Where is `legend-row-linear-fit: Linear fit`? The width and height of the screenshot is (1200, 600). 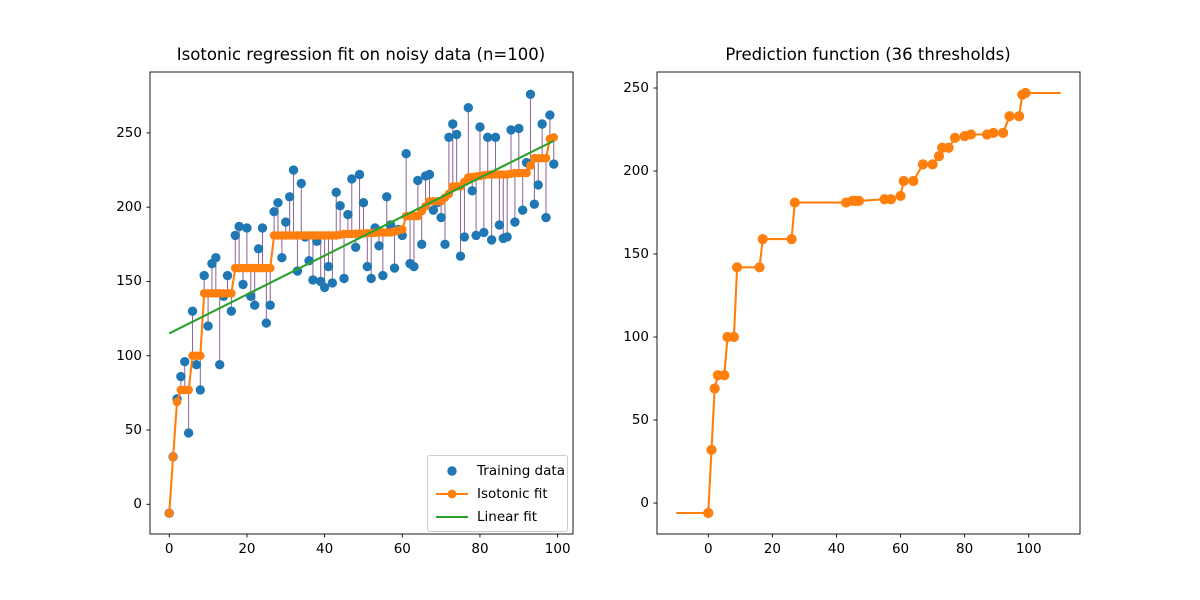
legend-row-linear-fit: Linear fit is located at coordinates (497, 516).